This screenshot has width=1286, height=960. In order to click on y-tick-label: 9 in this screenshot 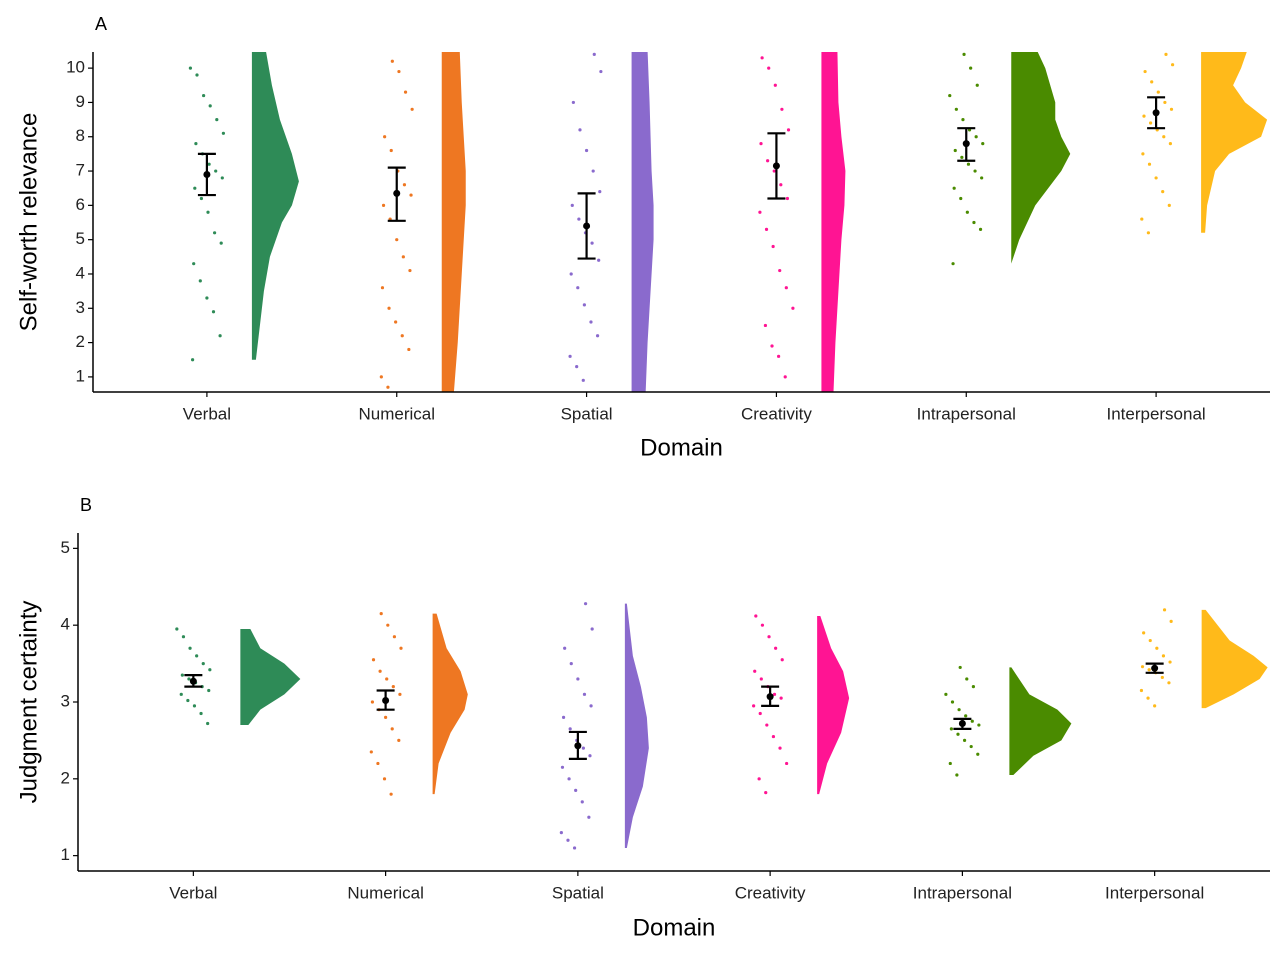, I will do `click(80, 101)`.